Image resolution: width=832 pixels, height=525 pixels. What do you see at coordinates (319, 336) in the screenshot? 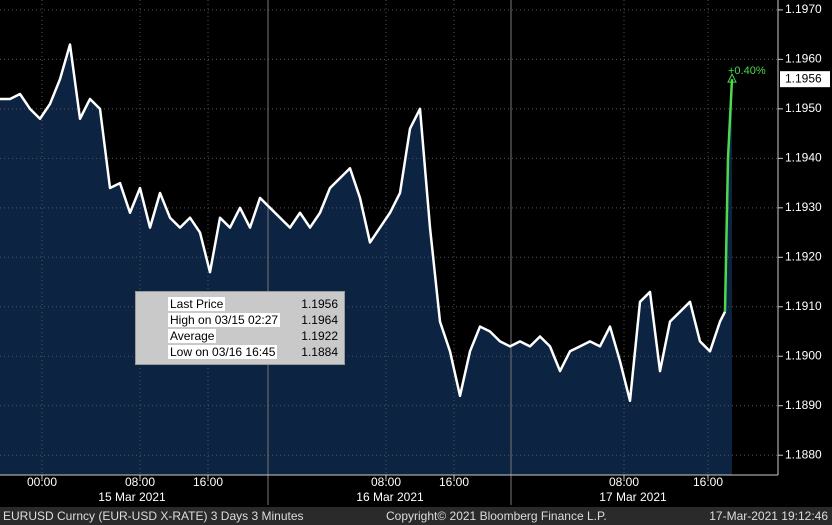
I see `legend-value: 1.1922` at bounding box center [319, 336].